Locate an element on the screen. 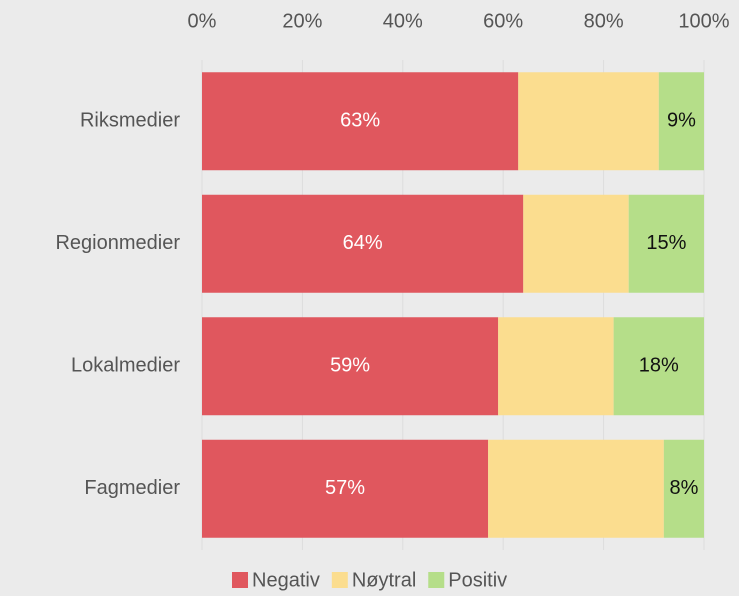 Image resolution: width=739 pixels, height=596 pixels. data-label: 64% is located at coordinates (363, 243).